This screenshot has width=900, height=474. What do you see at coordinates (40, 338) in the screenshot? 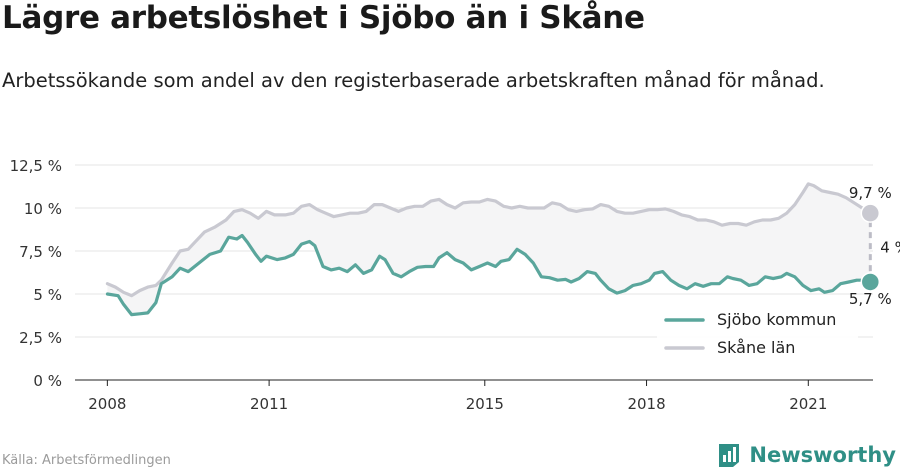
I see `y-tick-label: 2,5 %` at bounding box center [40, 338].